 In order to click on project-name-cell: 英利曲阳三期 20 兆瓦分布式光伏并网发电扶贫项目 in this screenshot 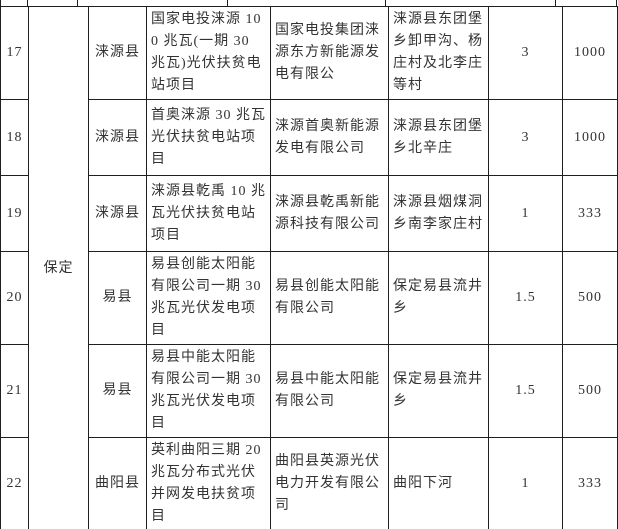, I will do `click(208, 483)`.